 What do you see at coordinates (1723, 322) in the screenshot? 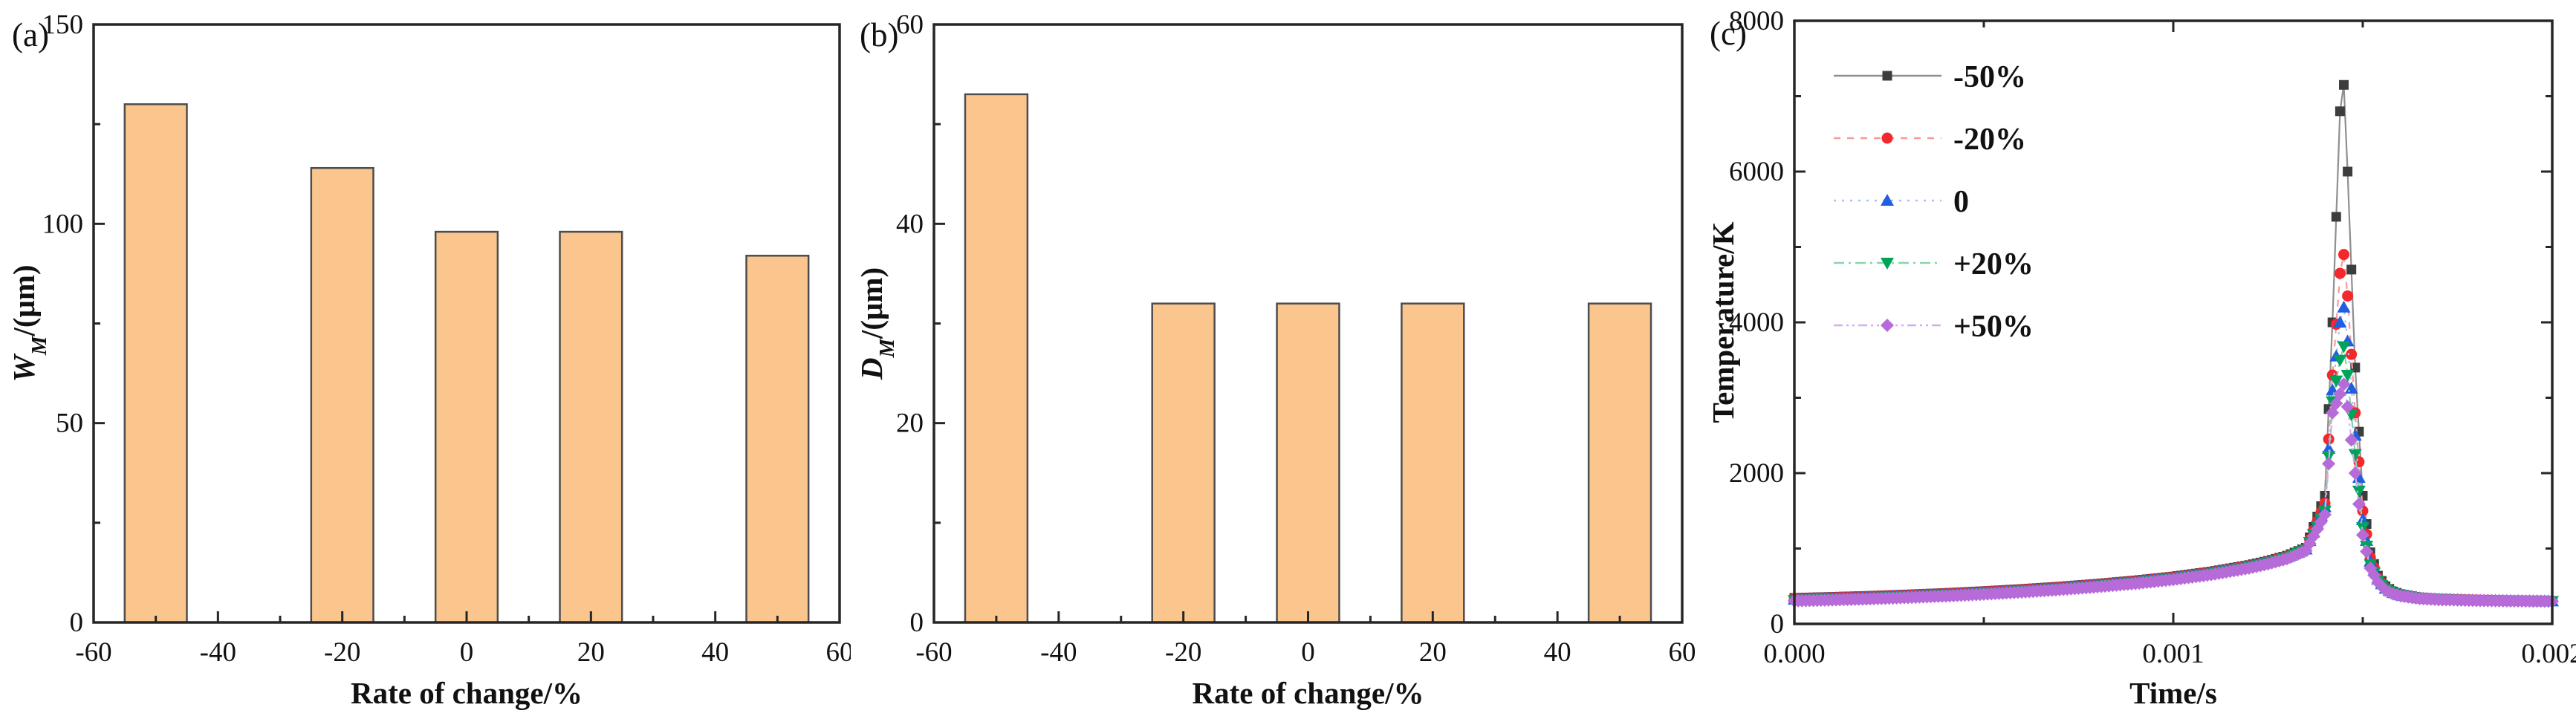
I see `y-axis-title: Temperature/K` at bounding box center [1723, 322].